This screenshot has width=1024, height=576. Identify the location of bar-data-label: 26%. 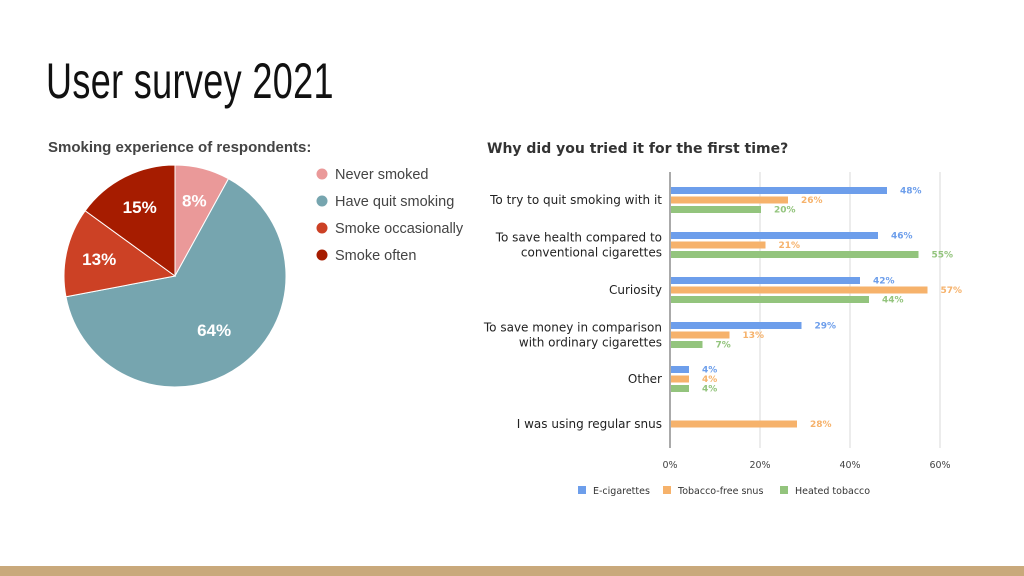
(812, 201).